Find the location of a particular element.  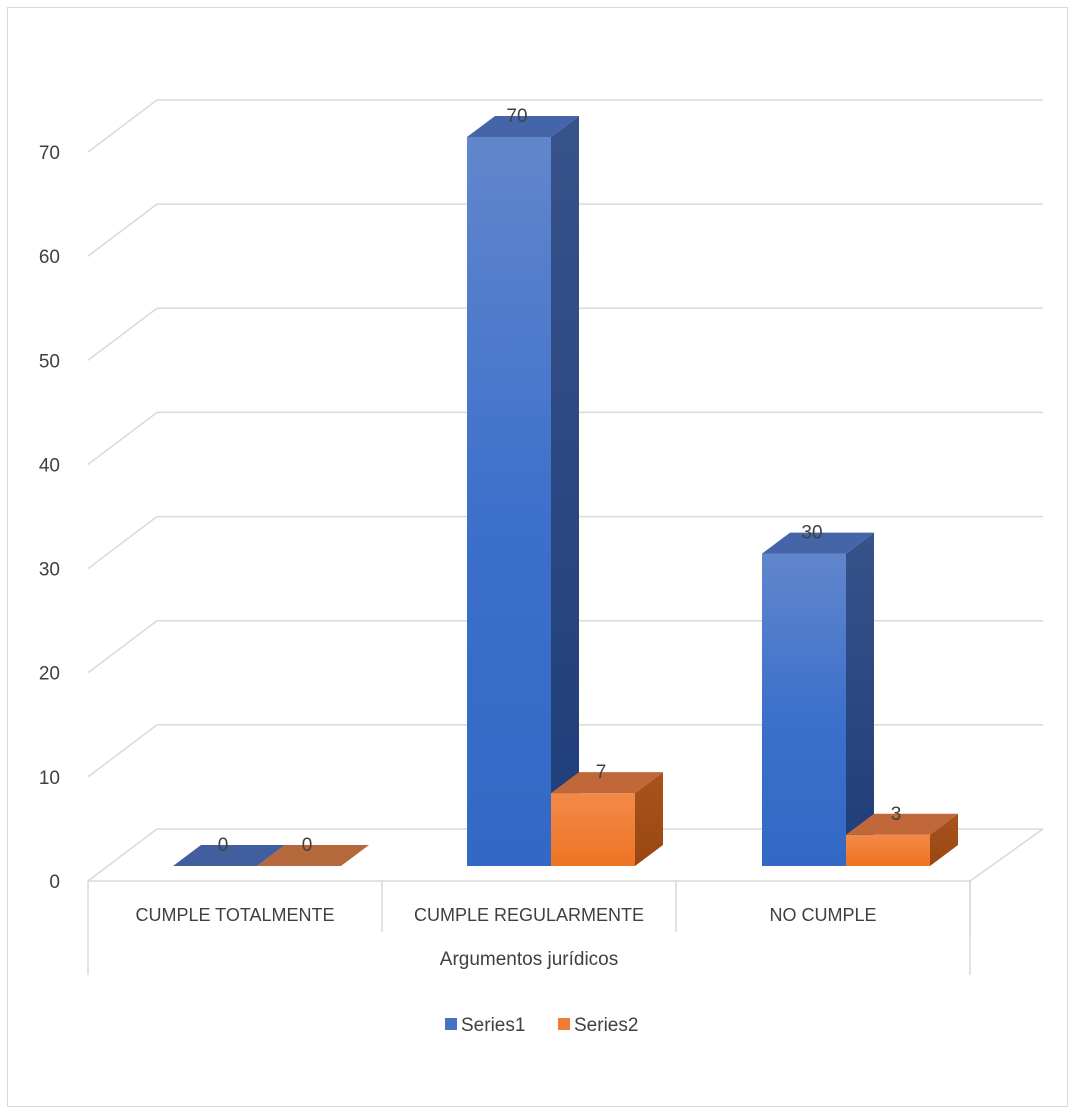

y-tick-label: 40 is located at coordinates (49, 465).